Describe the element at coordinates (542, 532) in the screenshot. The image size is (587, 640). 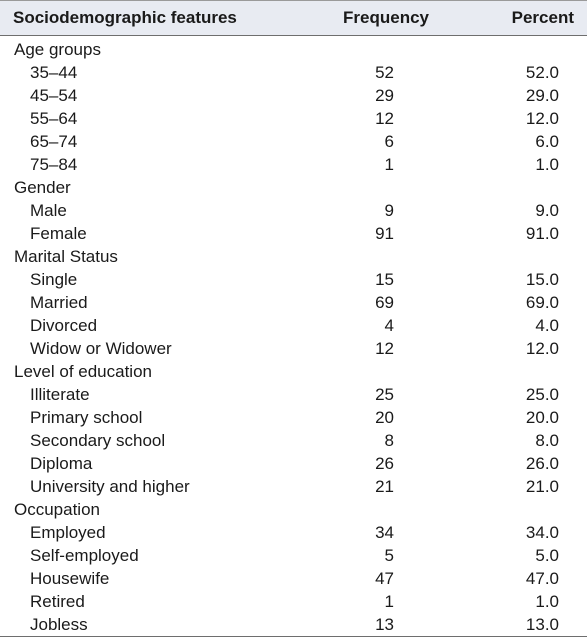
I see `percent-cell: 34.0` at that location.